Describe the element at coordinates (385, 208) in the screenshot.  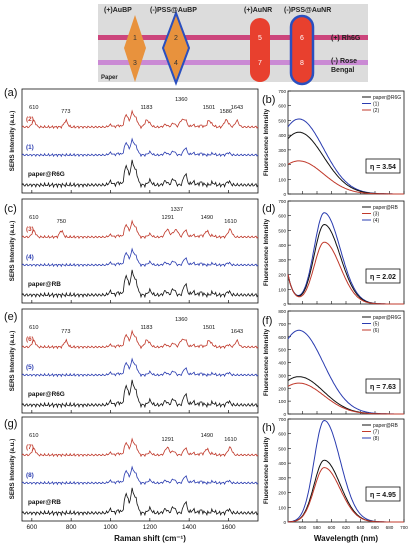
I see `legend-label: paper@RB` at that location.